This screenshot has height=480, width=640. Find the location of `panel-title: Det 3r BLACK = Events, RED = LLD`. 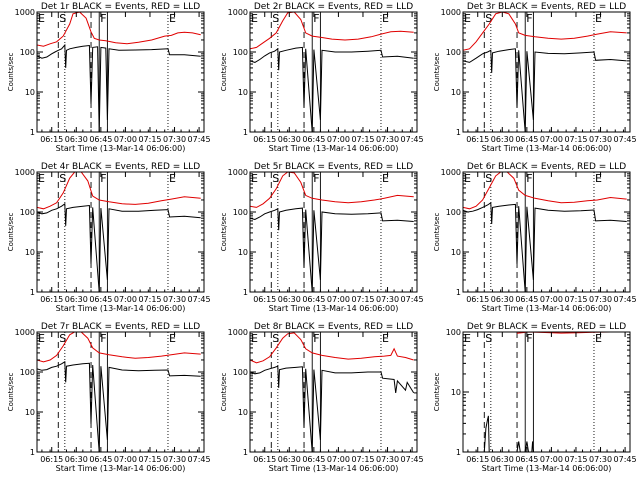

panel-title: Det 3r BLACK = Events, RED = LLD is located at coordinates (546, 7).